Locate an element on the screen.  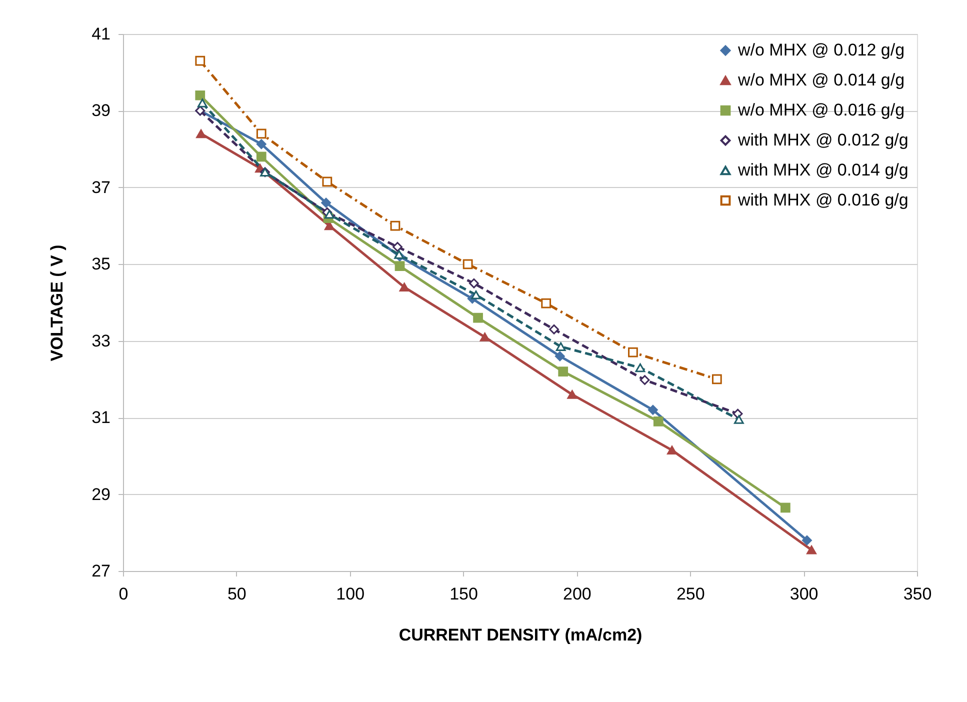
x-tick-label: 100 is located at coordinates (350, 594).